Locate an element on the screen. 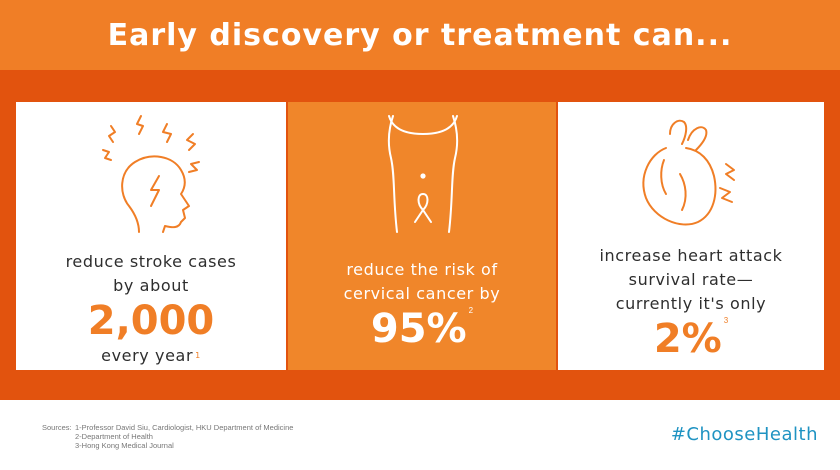 The height and width of the screenshot is (470, 840). stroke-value: 2,000 is located at coordinates (151, 321).